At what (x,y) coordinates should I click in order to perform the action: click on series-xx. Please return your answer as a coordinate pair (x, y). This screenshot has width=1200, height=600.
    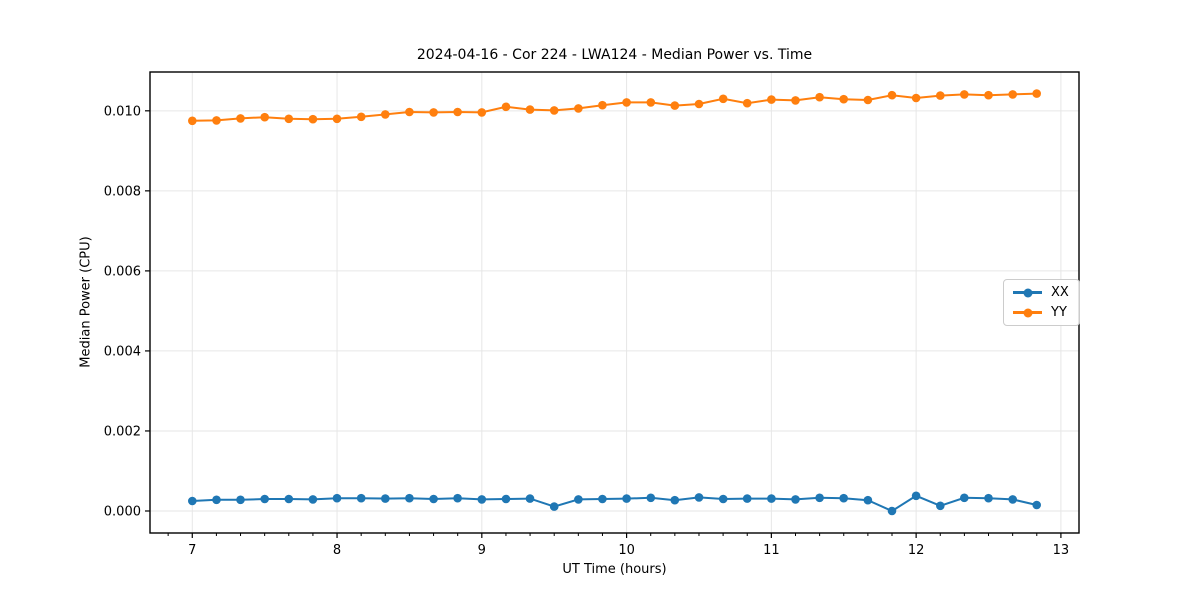
    Looking at the image, I should click on (614, 503).